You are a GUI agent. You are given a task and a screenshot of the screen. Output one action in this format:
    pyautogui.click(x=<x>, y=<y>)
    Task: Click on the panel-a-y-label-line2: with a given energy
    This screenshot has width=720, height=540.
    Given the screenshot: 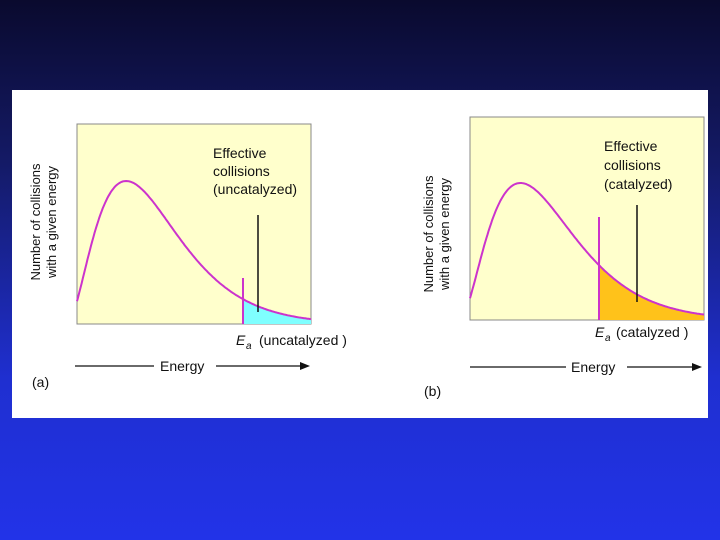 What is the action you would take?
    pyautogui.click(x=51, y=222)
    